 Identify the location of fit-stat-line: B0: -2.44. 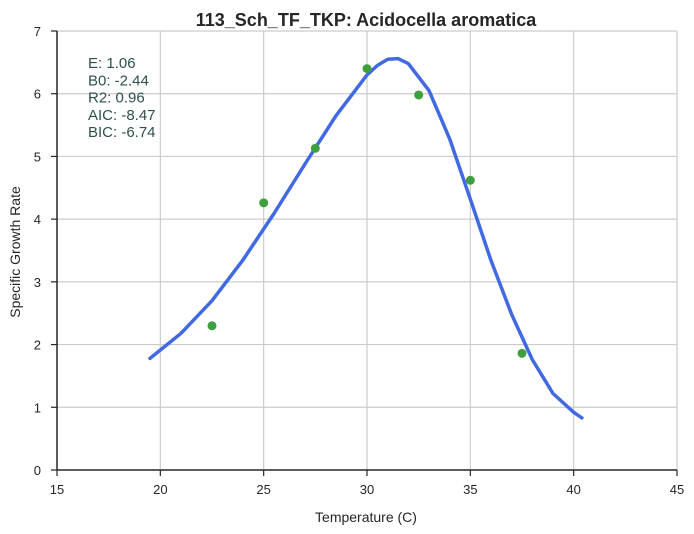
(118, 80).